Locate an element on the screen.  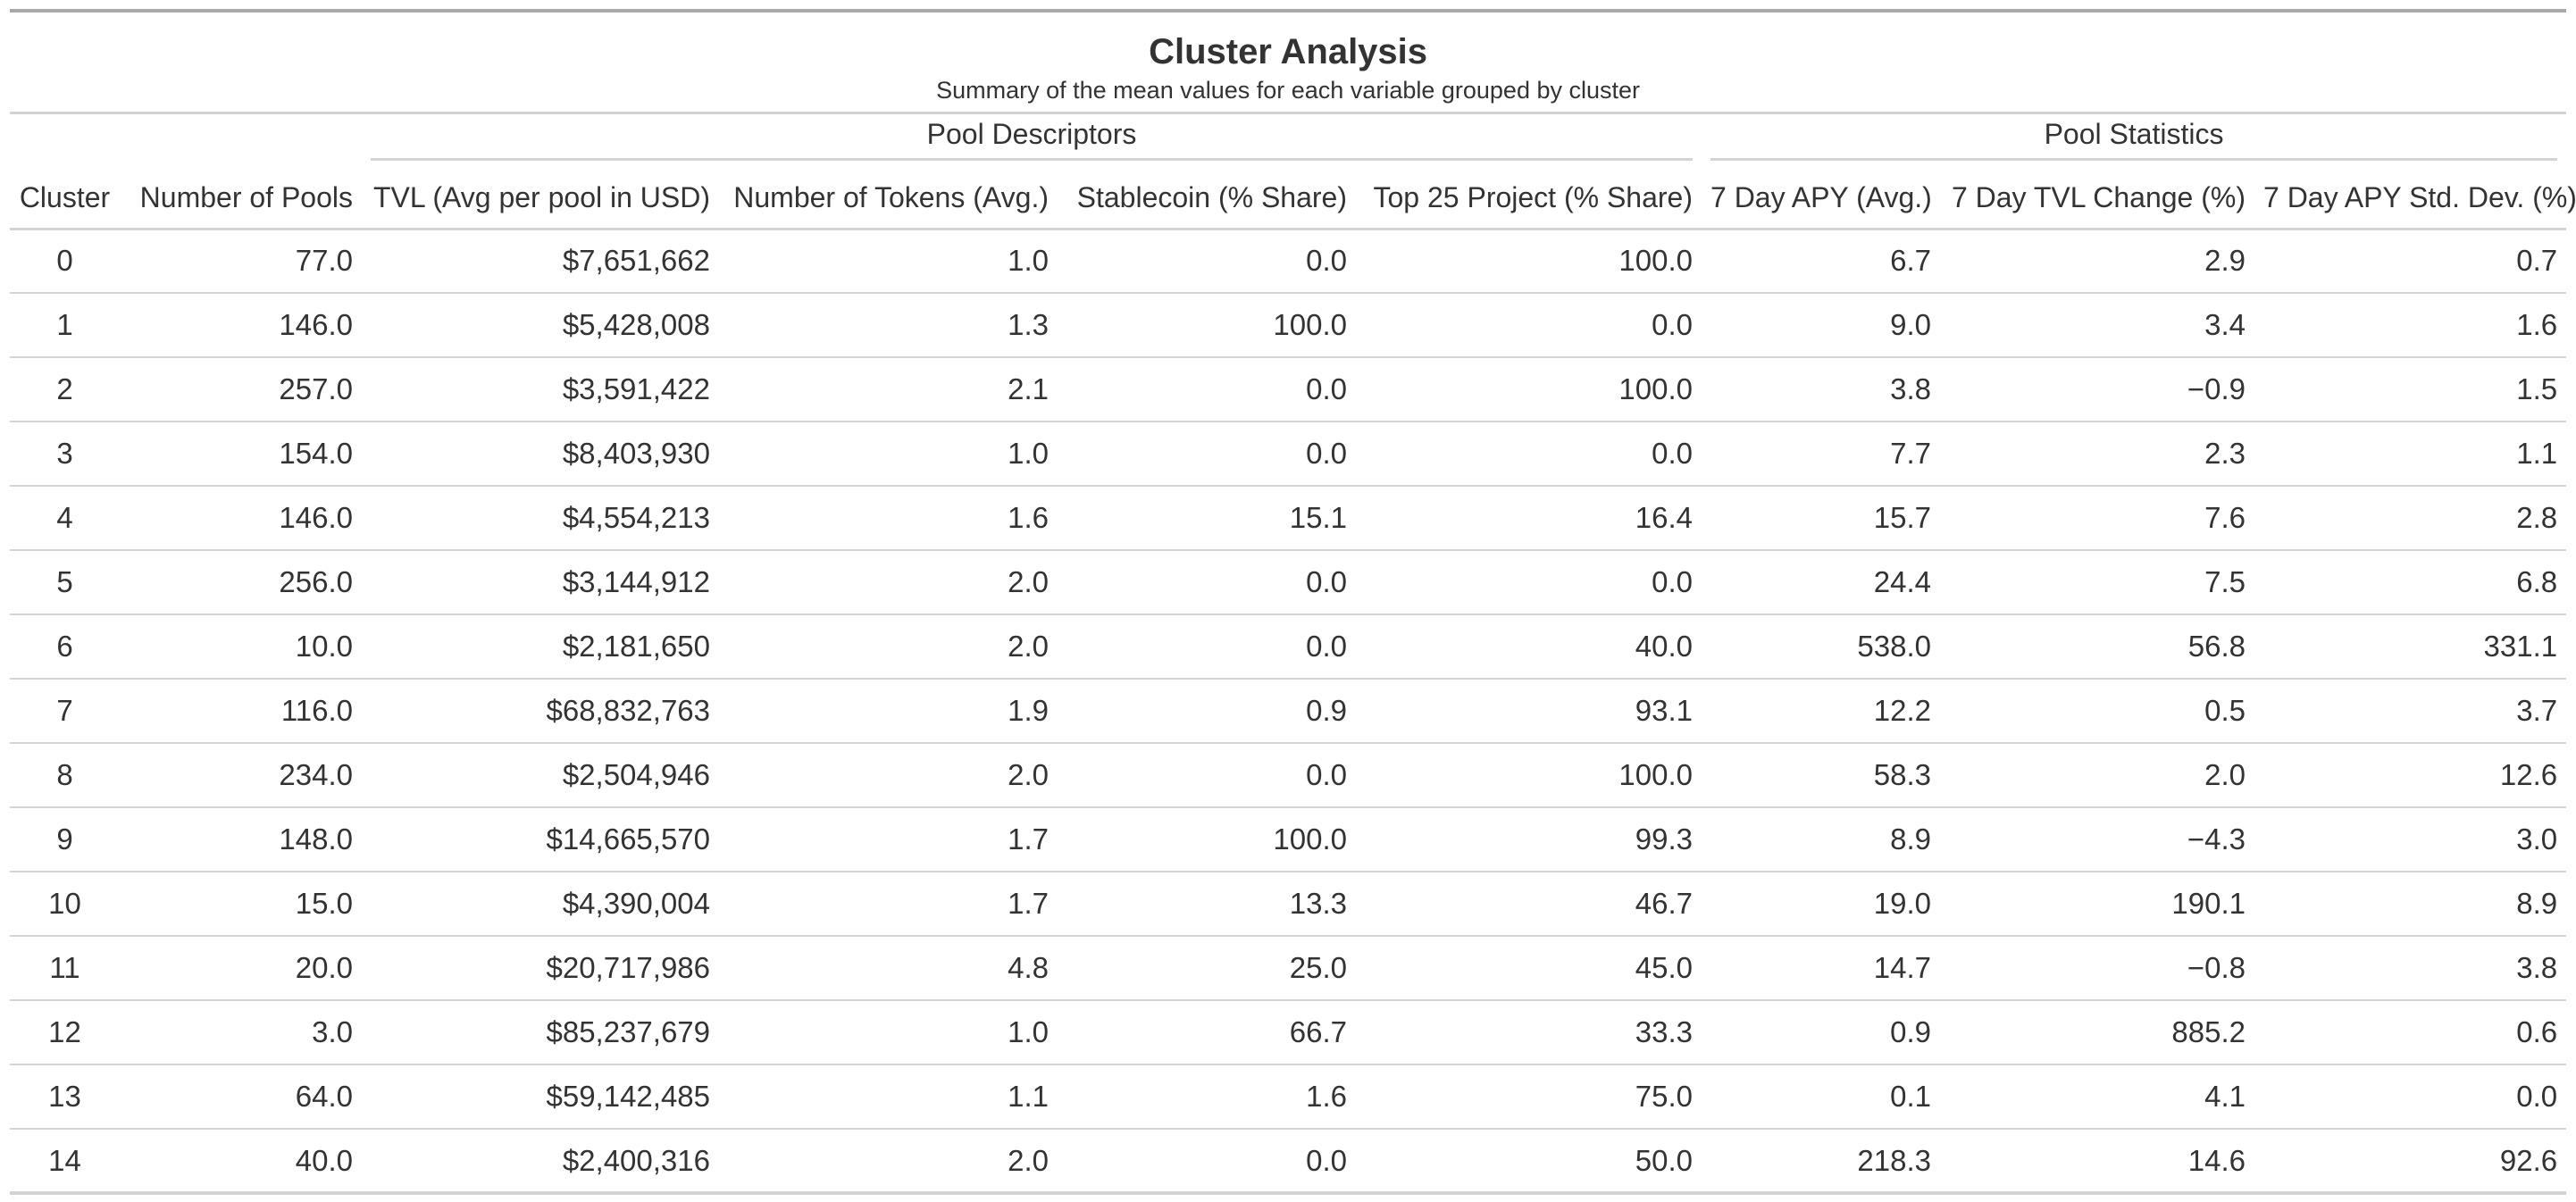
table-row: 14 40.0 $2,400,316 2.0 0.0 50.0 218.3 14.6 92.6 is located at coordinates (1289, 1160).